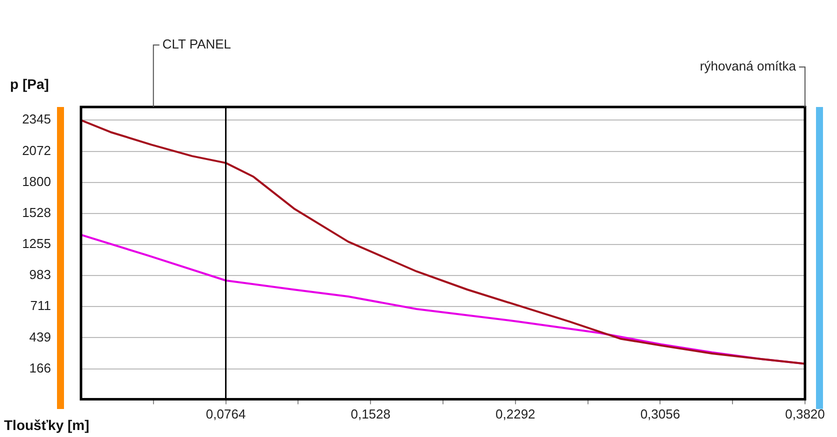 The height and width of the screenshot is (437, 837). I want to click on y-tick-label: 439, so click(40, 336).